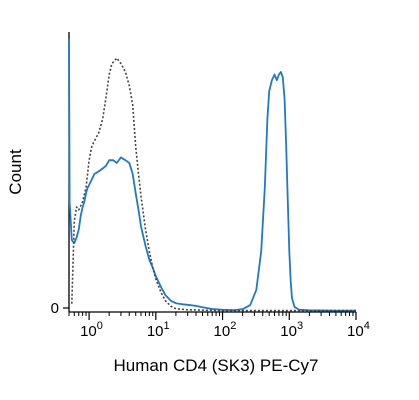 The width and height of the screenshot is (419, 400). I want to click on x-tick-label: 10⁴, so click(358, 330).